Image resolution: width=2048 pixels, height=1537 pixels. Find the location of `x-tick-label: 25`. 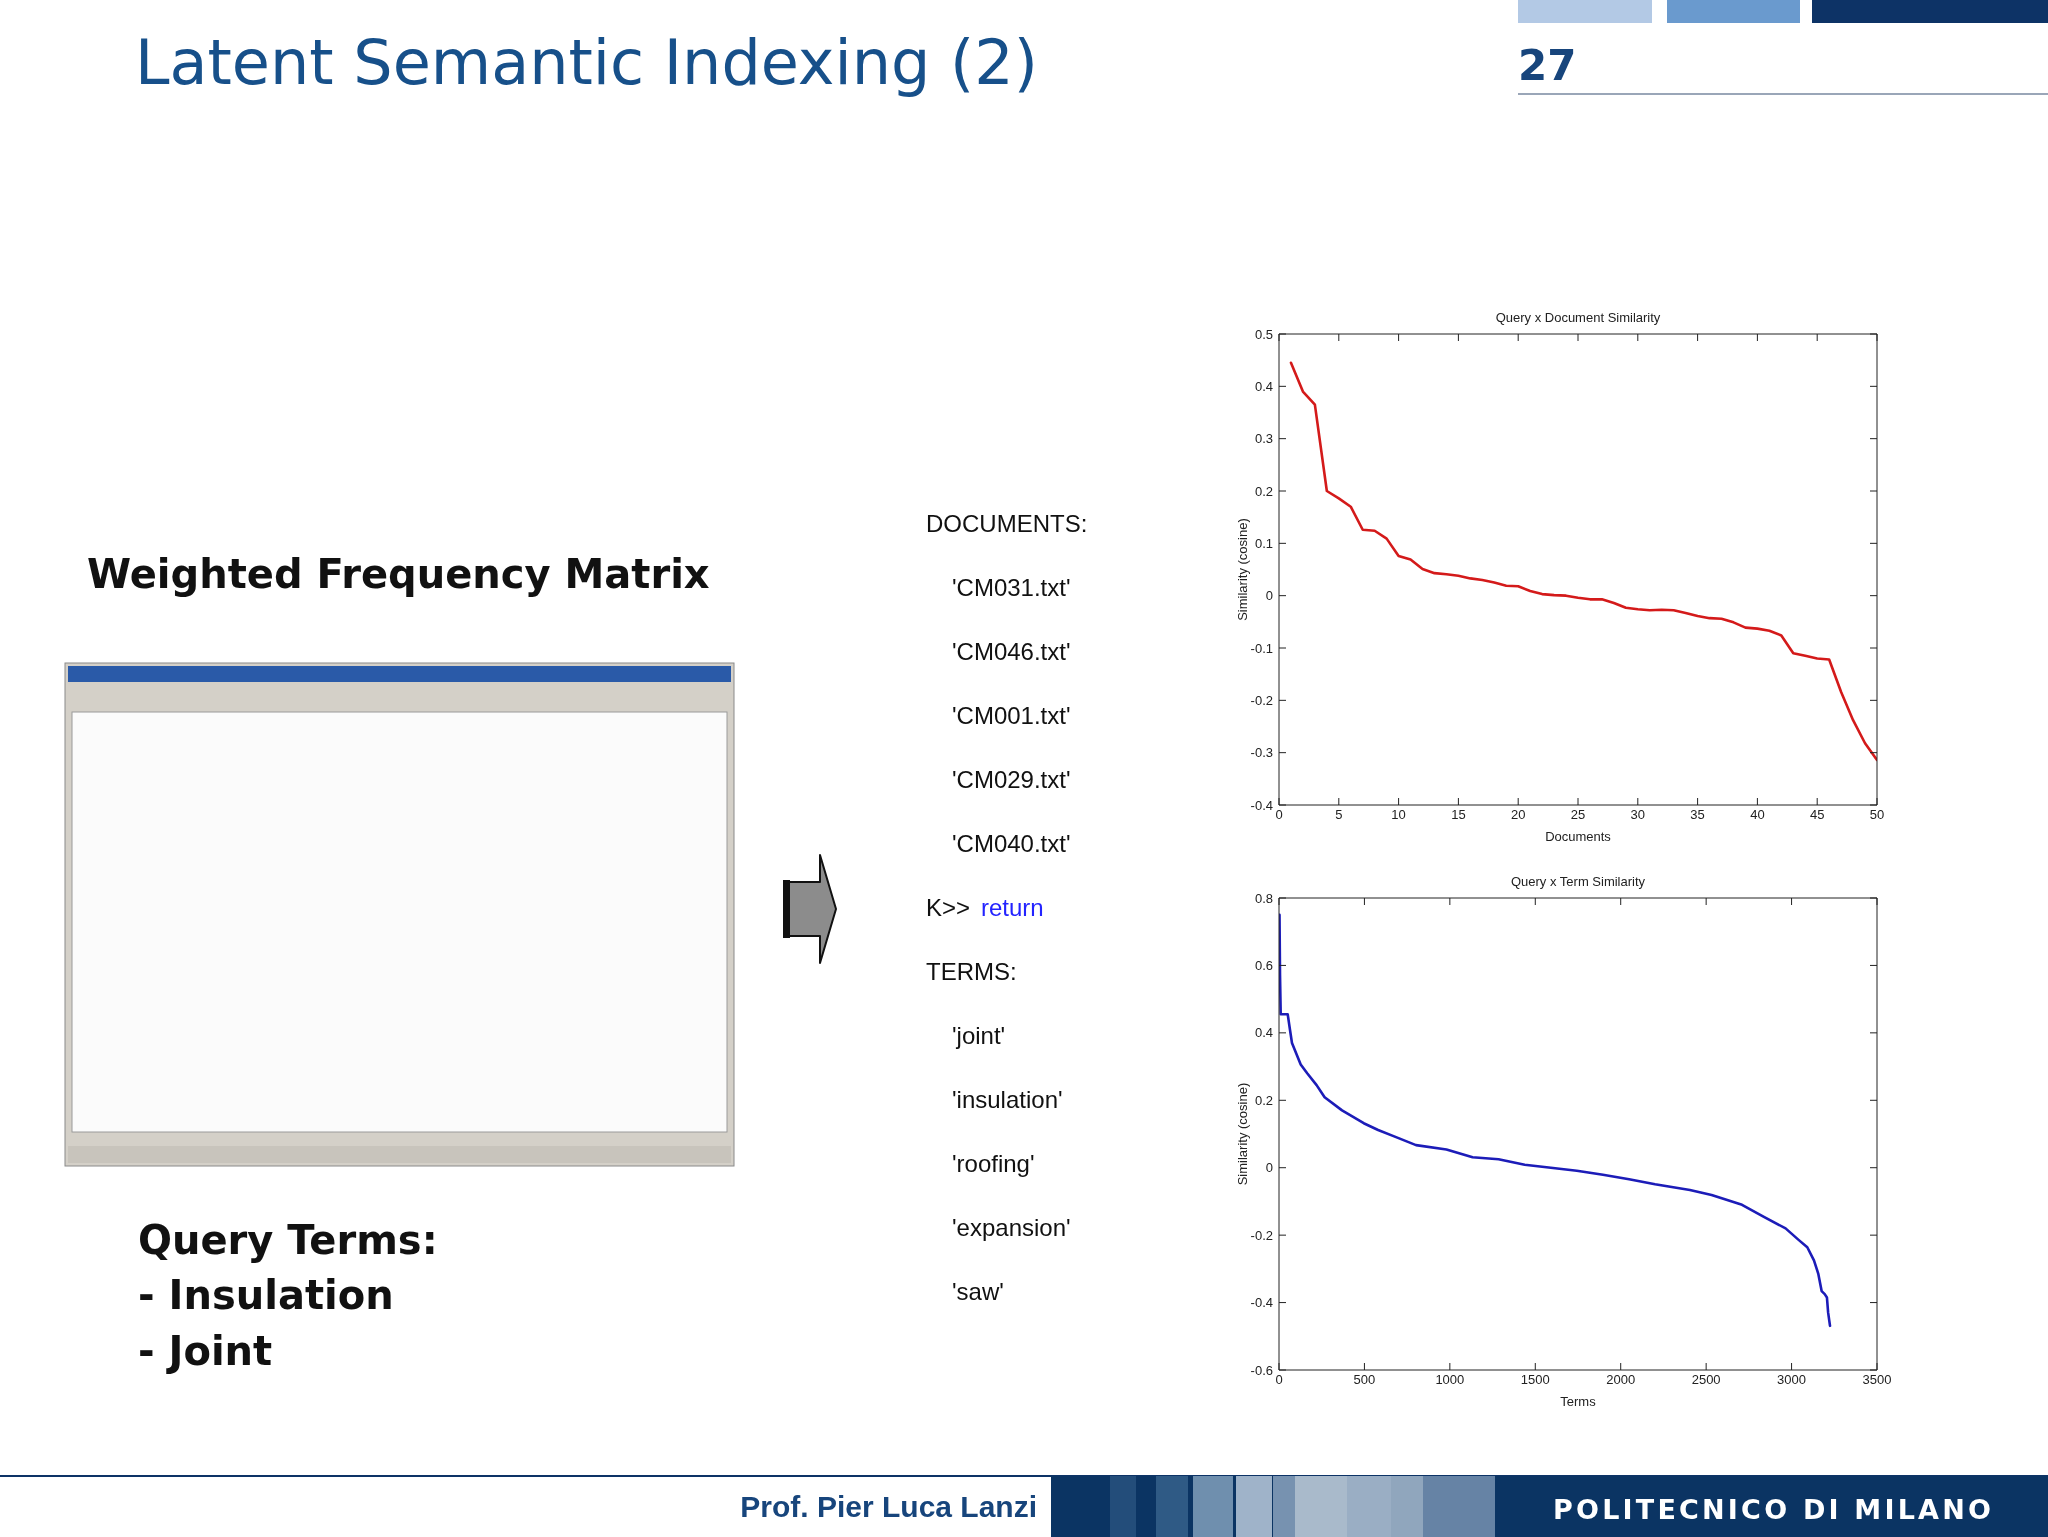

x-tick-label: 25 is located at coordinates (1578, 815).